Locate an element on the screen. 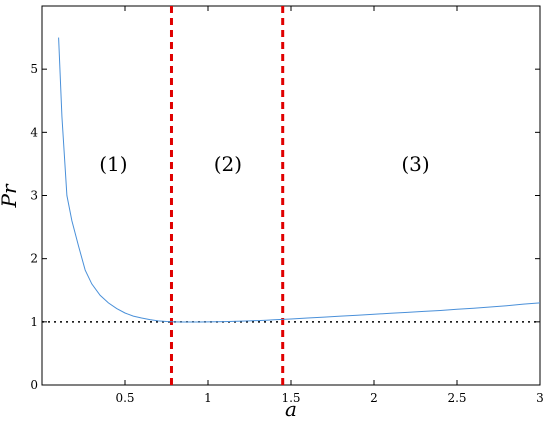 The image size is (550, 425). region-label-2: (2) is located at coordinates (228, 164).